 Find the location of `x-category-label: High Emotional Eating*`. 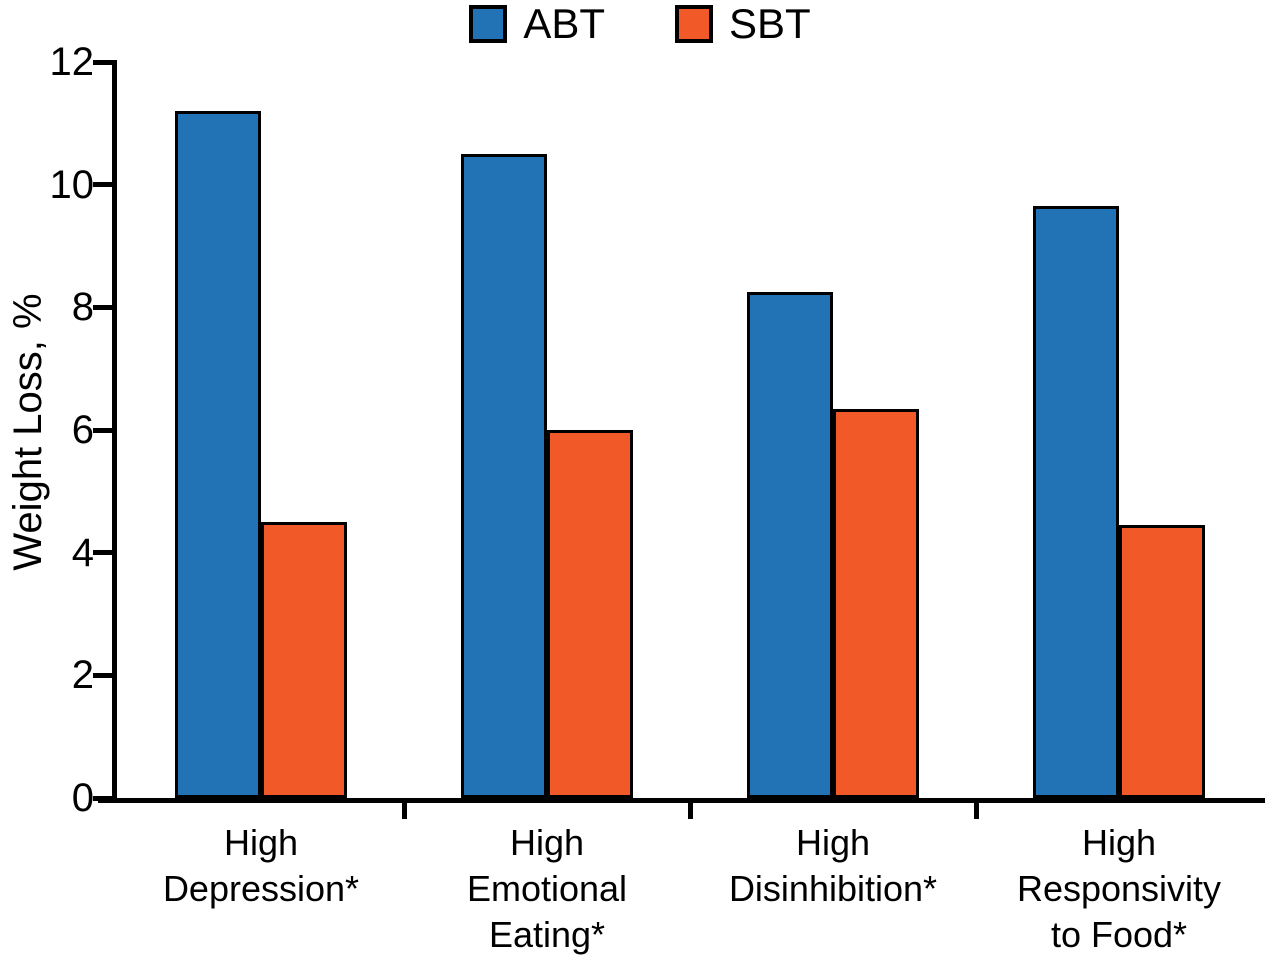

x-category-label: High Emotional Eating* is located at coordinates (547, 888).